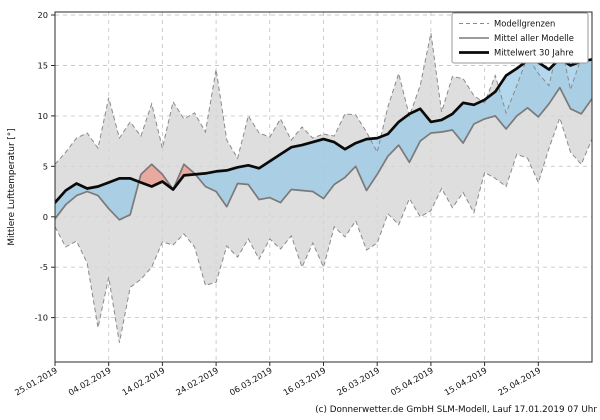 This screenshot has width=600, height=420. I want to click on legend-label-model-bounds: Modellgrenzen, so click(524, 24).